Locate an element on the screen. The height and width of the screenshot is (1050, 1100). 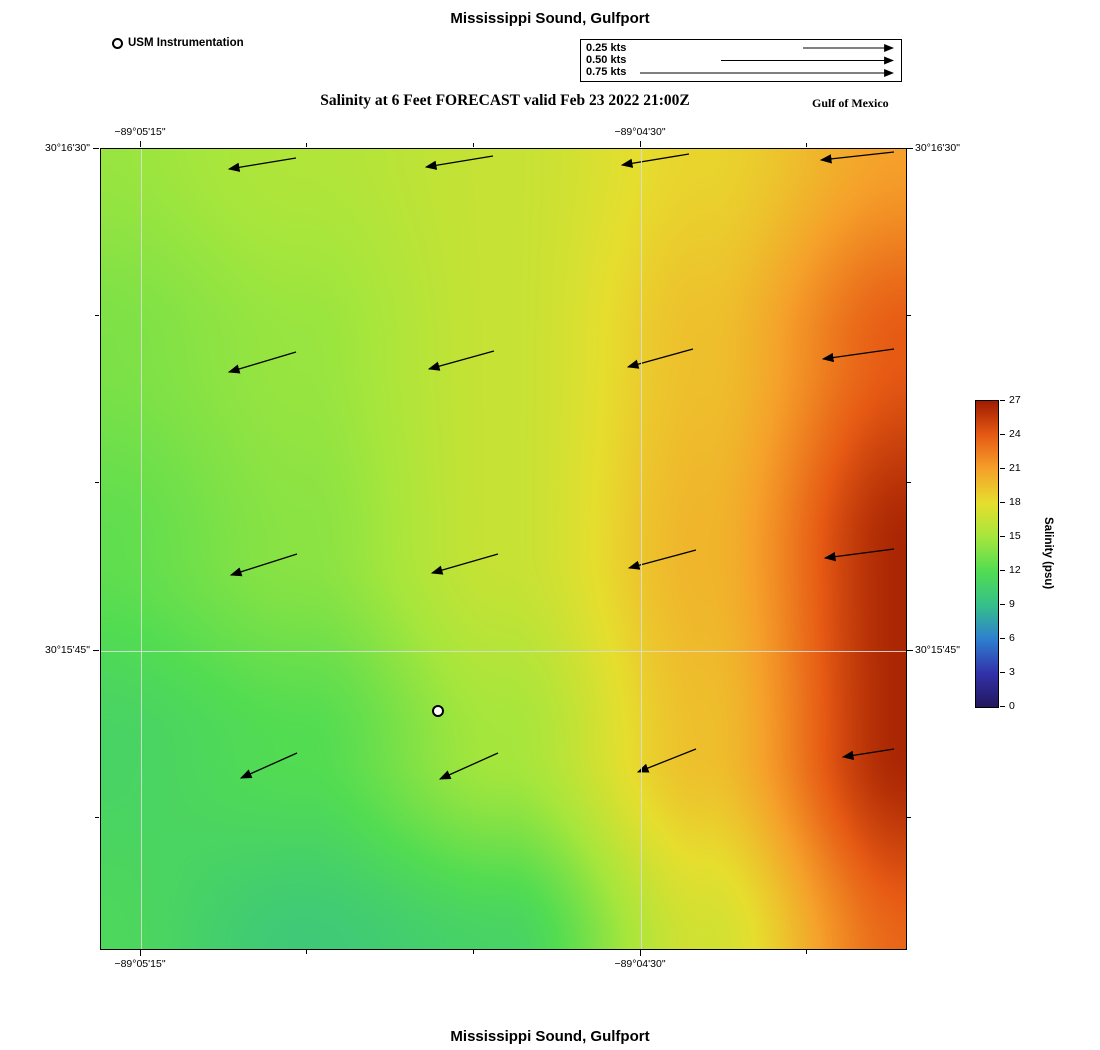
colorbar-tick-label: 9 is located at coordinates (1012, 603).